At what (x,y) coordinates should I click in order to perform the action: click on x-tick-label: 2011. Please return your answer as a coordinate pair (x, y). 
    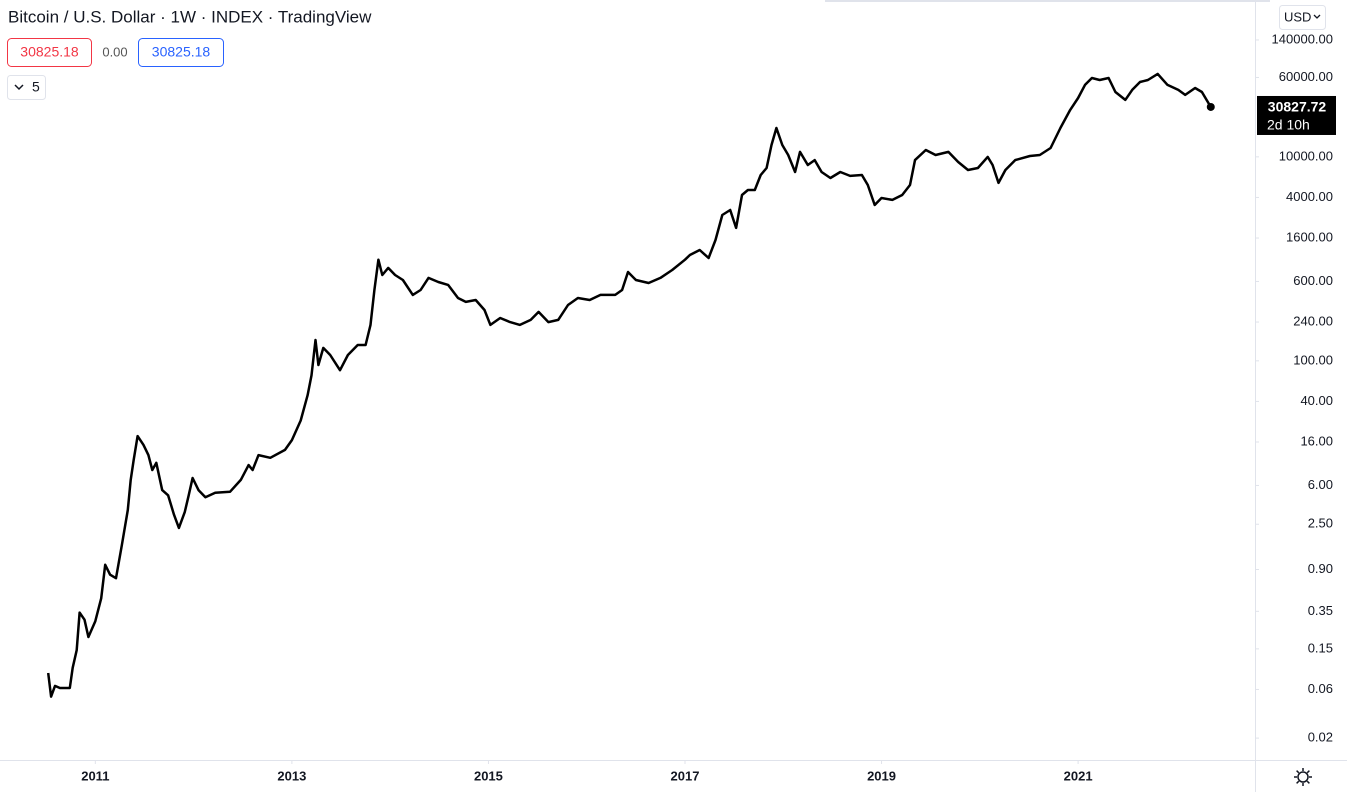
    Looking at the image, I should click on (95, 775).